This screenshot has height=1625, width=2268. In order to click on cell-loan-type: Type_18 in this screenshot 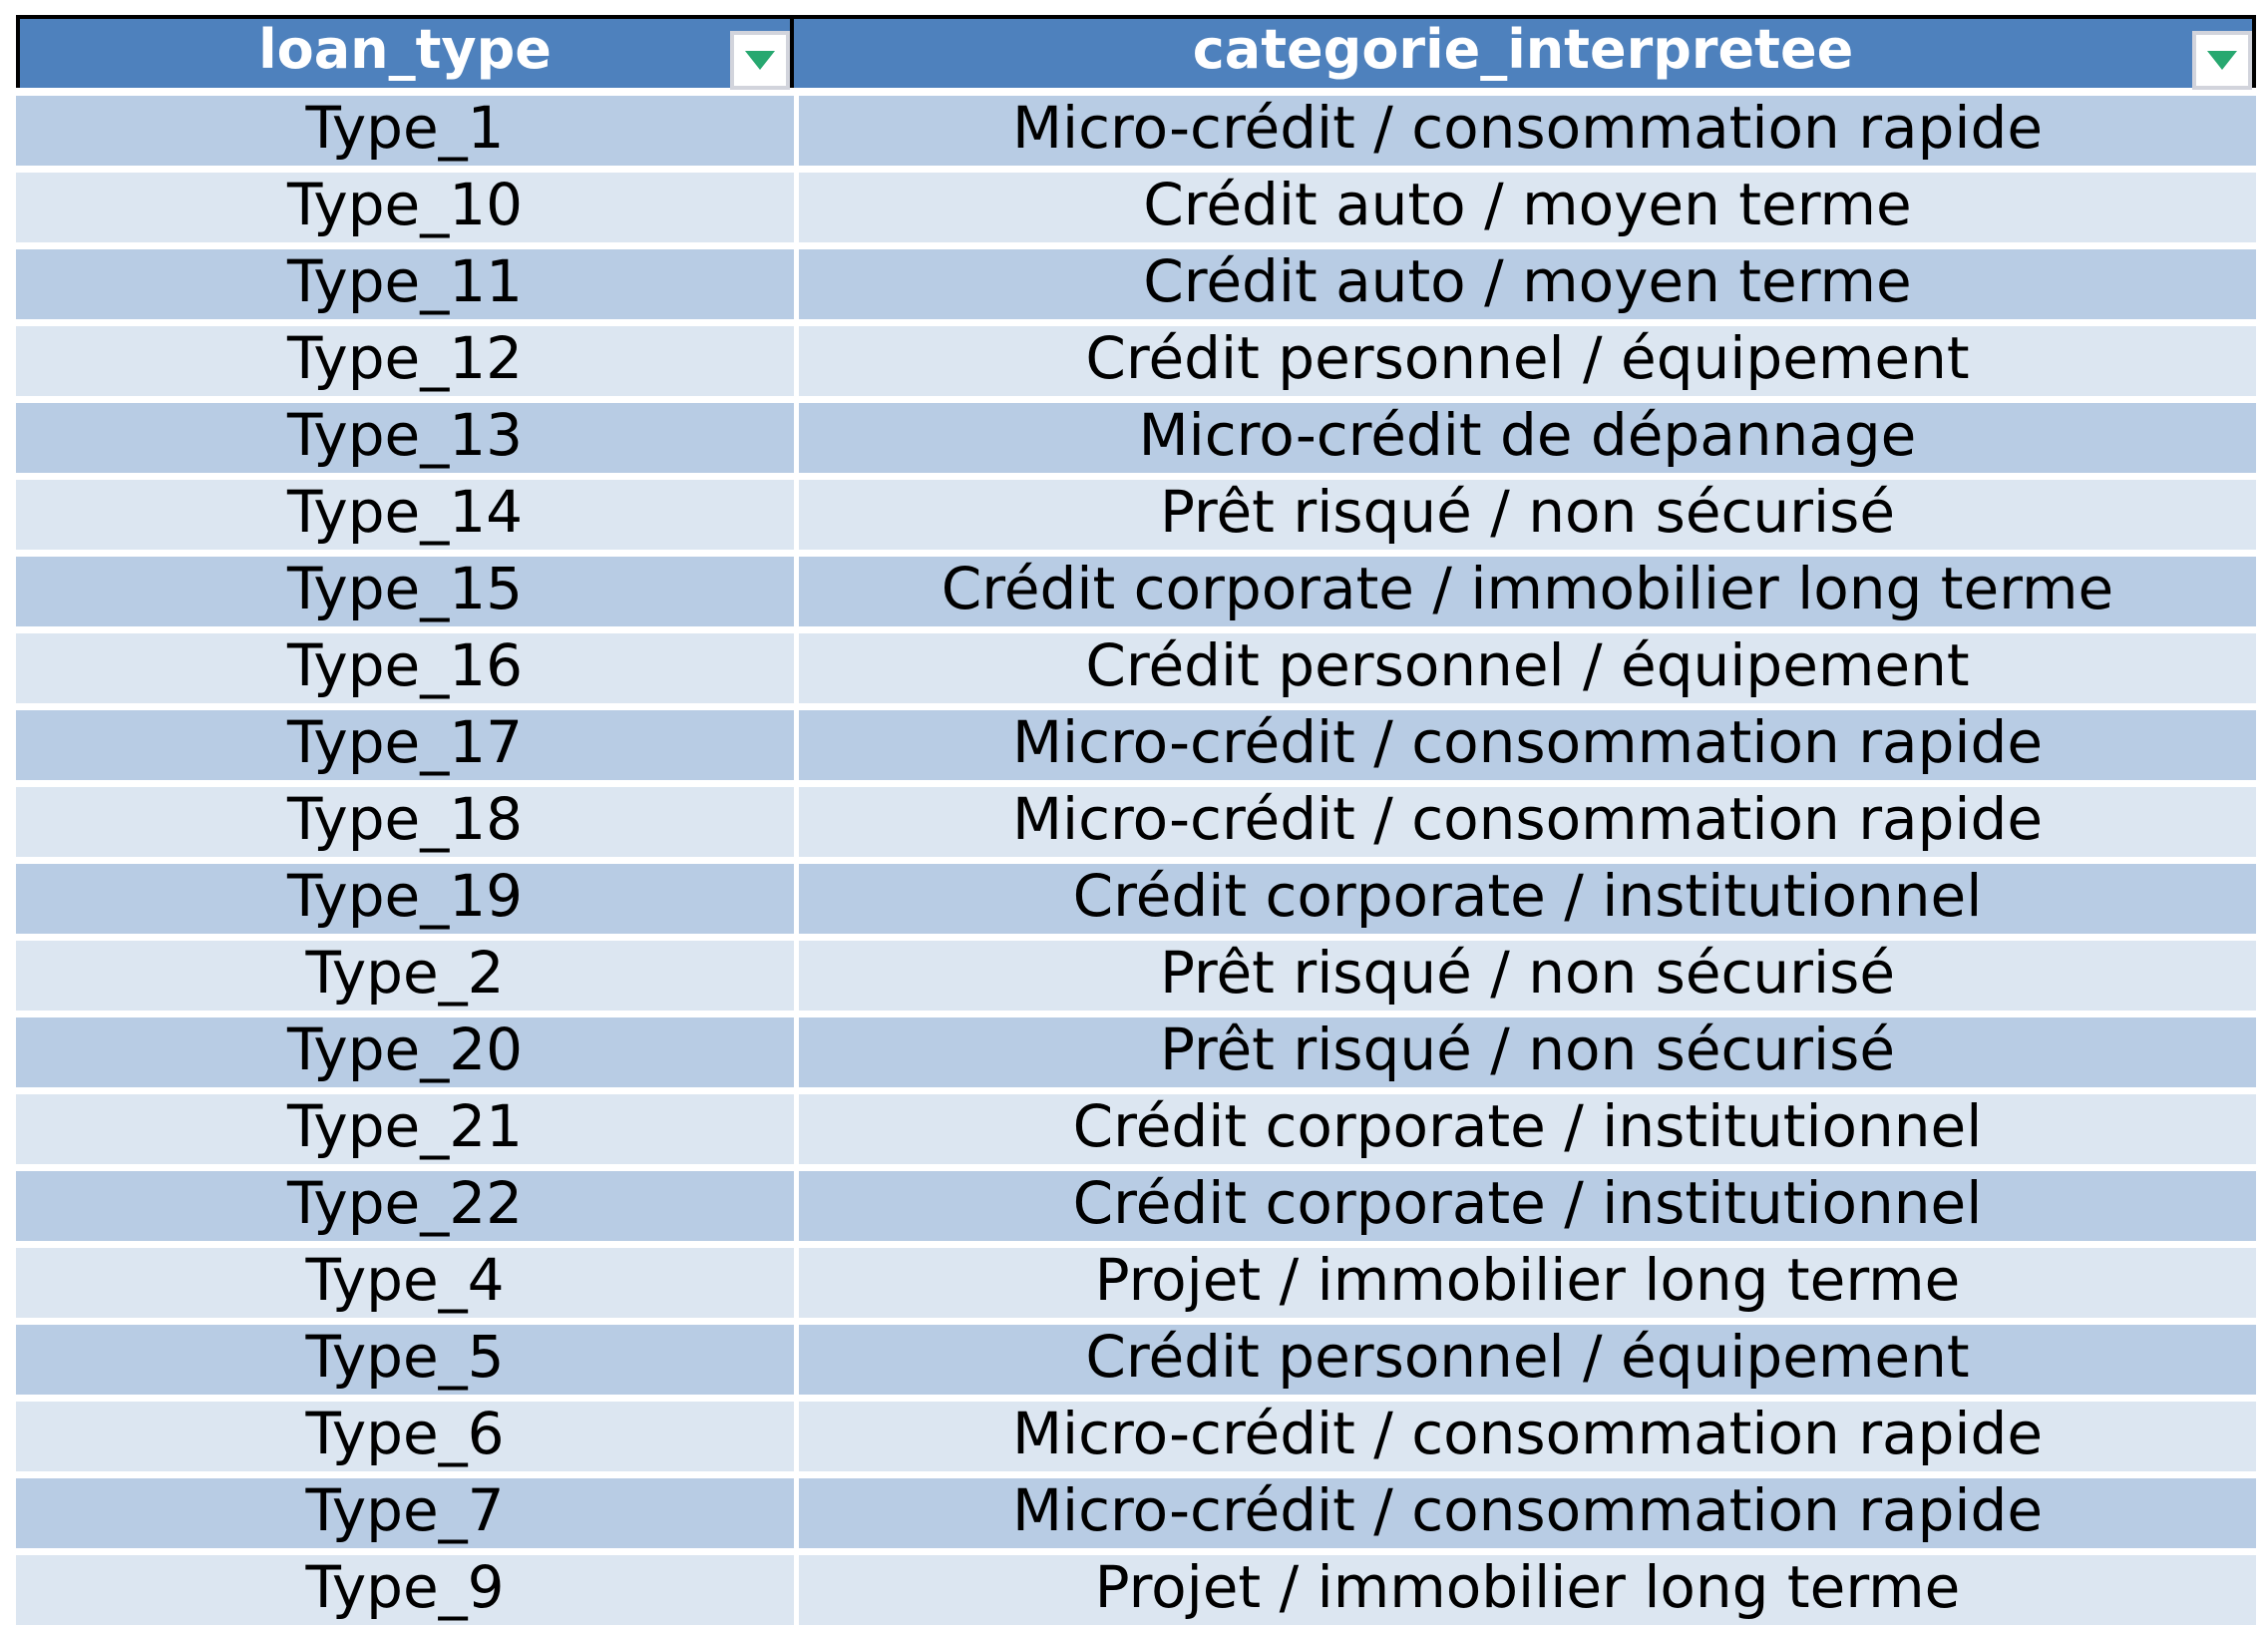, I will do `click(405, 822)`.